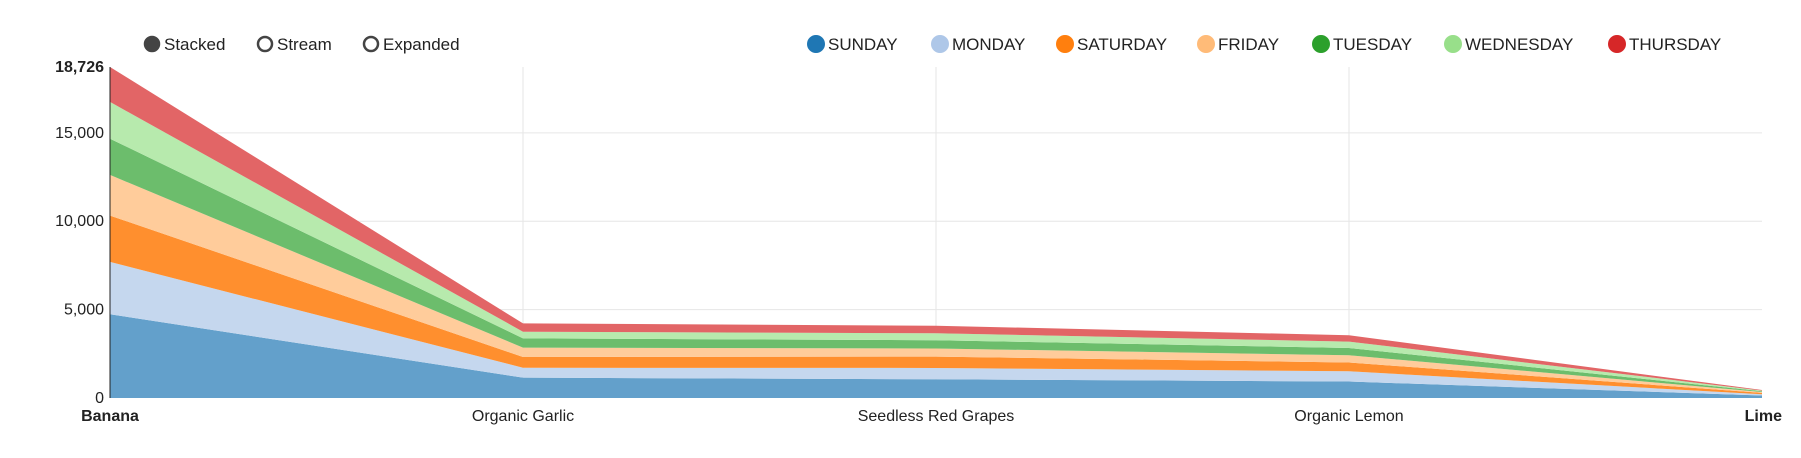 The height and width of the screenshot is (458, 1801). Describe the element at coordinates (863, 44) in the screenshot. I see `legend-label: SUNDAY` at that location.